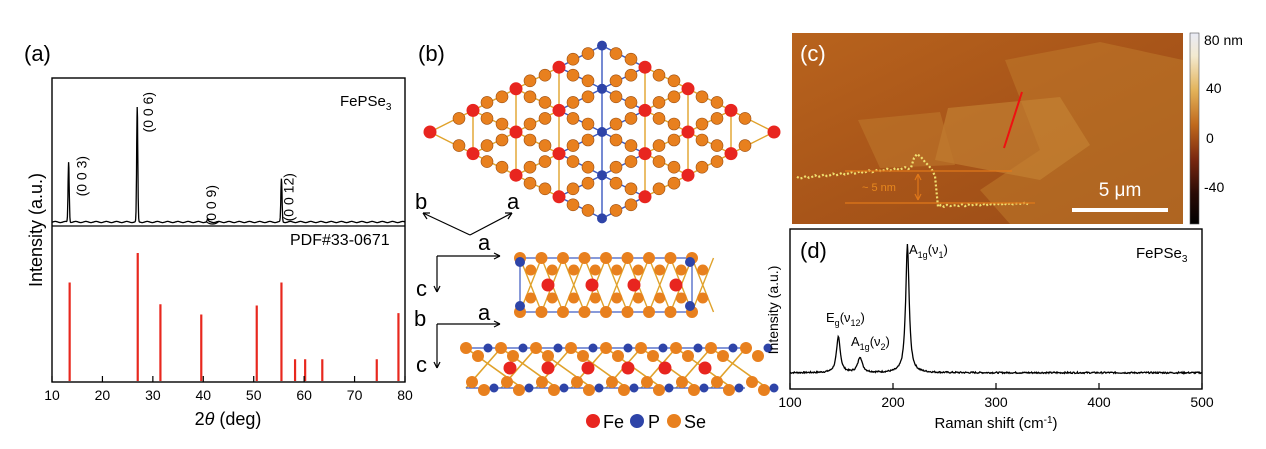  Describe the element at coordinates (614, 285) in the screenshot. I see `crystal-side-view-ac` at that location.